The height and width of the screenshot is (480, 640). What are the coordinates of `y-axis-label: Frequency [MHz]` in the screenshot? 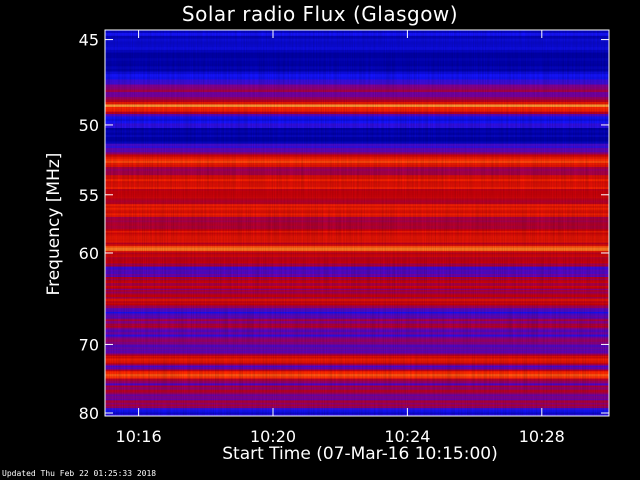 It's located at (54, 224).